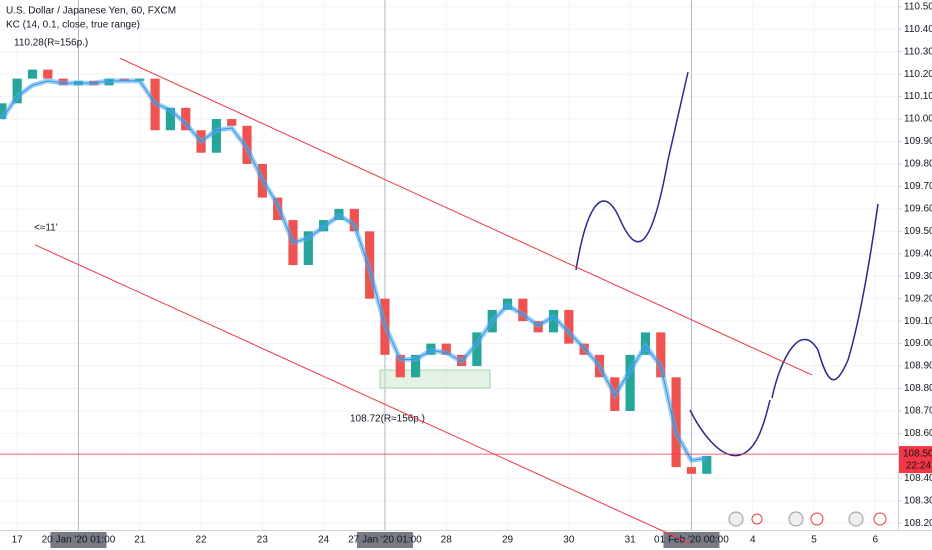 The image size is (932, 550). Describe the element at coordinates (918, 164) in the screenshot. I see `y-tick-label: 109.800` at that location.